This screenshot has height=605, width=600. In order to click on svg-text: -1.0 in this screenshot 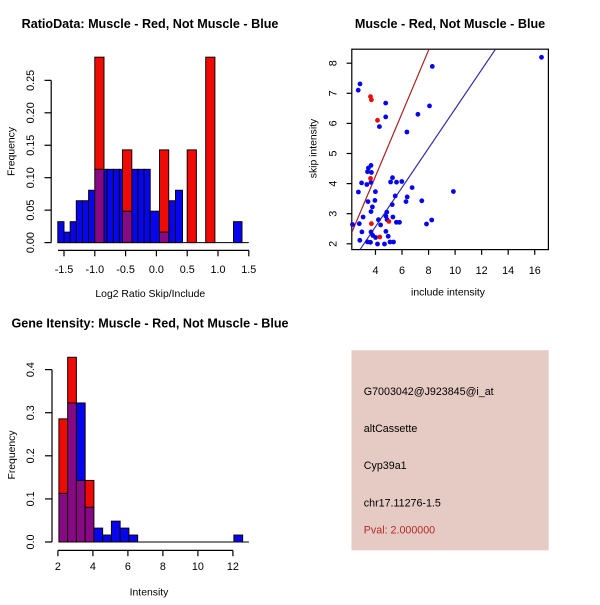, I will do `click(94, 270)`.